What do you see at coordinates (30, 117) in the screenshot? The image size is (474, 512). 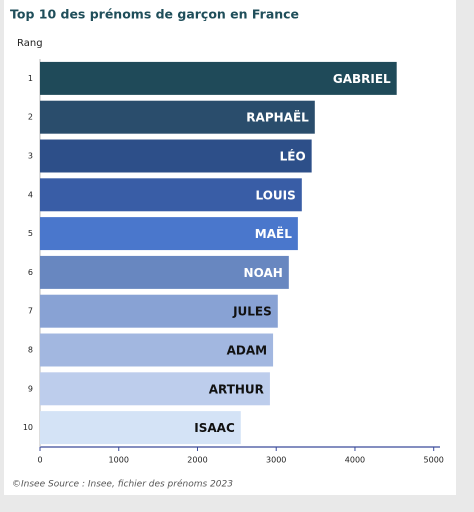 I see `y-tick-label: 2` at bounding box center [30, 117].